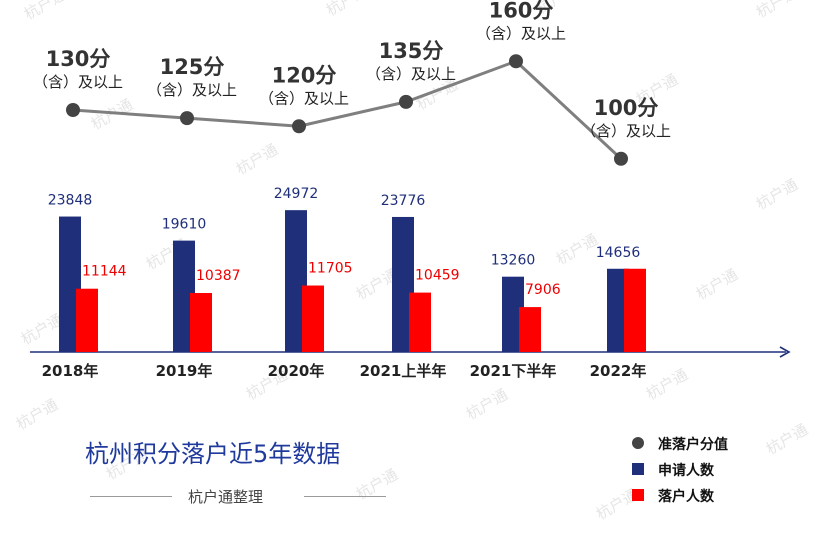  What do you see at coordinates (618, 253) in the screenshot?
I see `bar-apply-value-label: 14656` at bounding box center [618, 253].